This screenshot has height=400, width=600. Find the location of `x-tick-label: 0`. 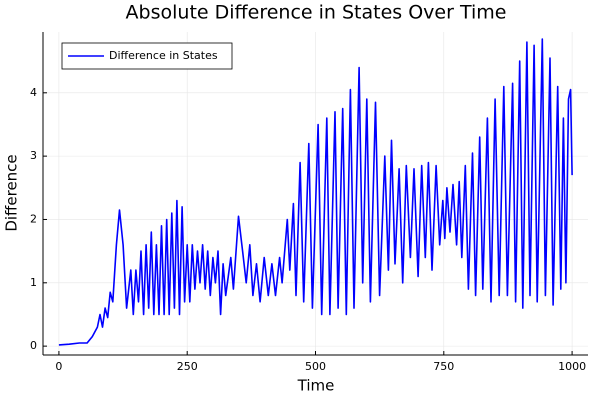

x-tick-label: 0 is located at coordinates (58, 366).